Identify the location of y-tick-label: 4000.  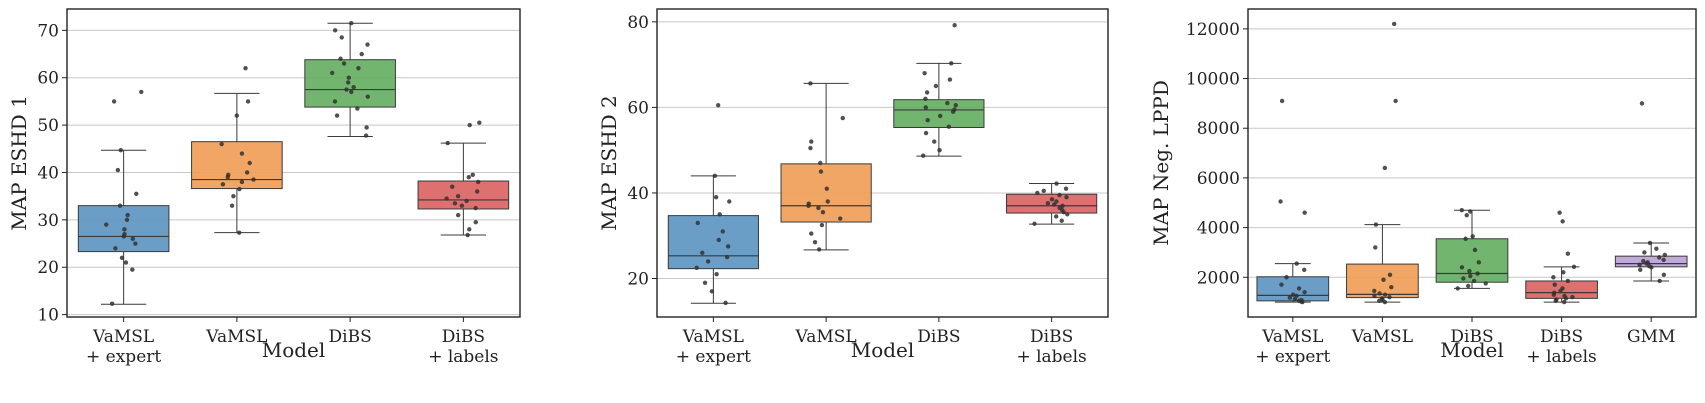
(1218, 229).